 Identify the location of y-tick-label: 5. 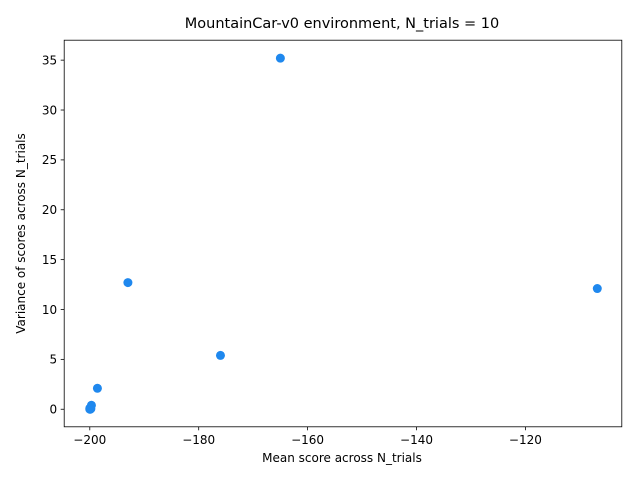
(54, 360).